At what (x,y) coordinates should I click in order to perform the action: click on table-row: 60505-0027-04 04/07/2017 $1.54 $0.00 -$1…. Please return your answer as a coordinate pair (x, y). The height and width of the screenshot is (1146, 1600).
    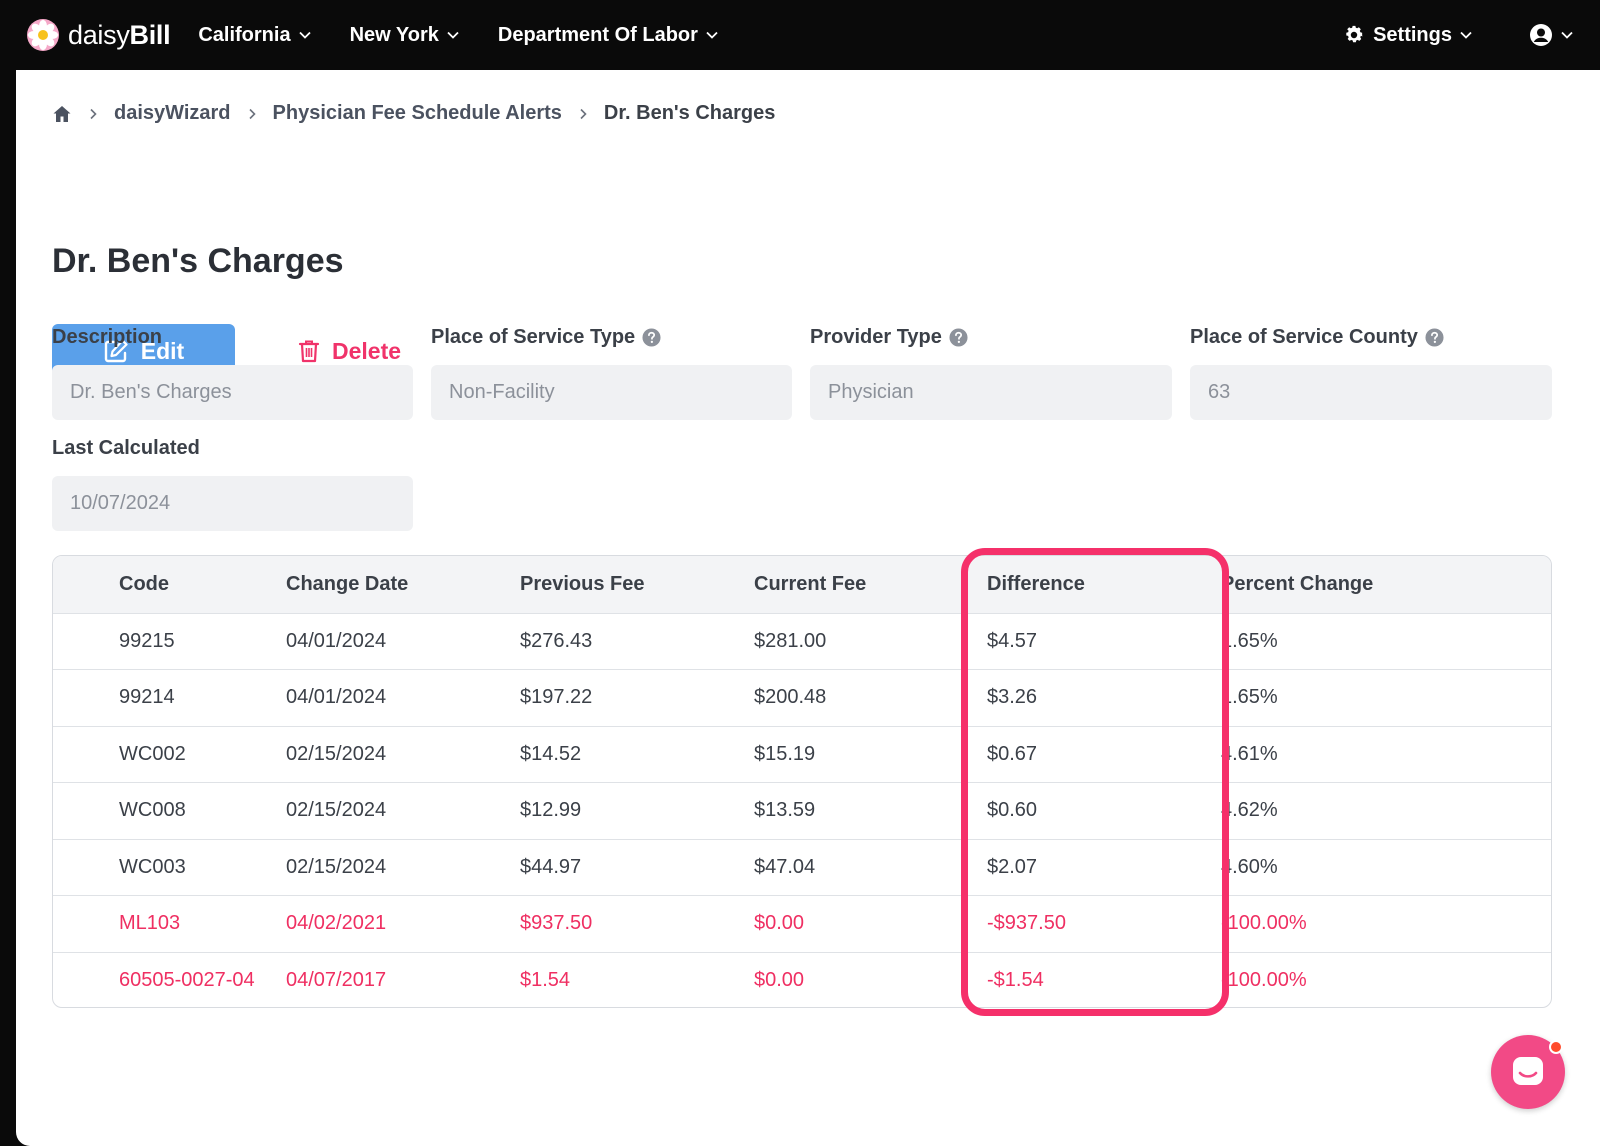
    Looking at the image, I should click on (802, 979).